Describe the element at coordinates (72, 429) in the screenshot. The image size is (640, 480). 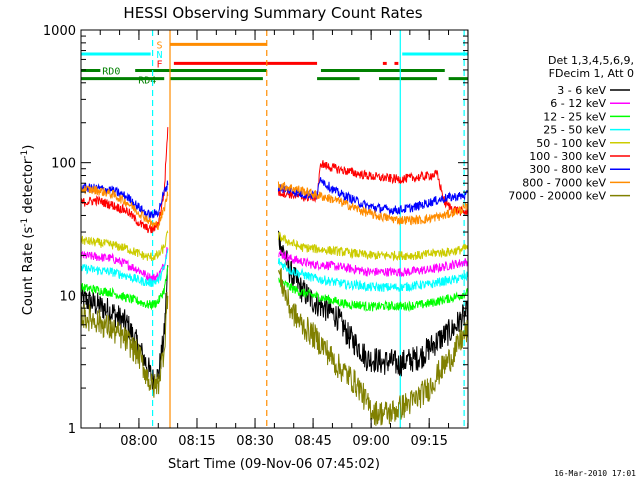
I see `y-tick-label: 1` at that location.